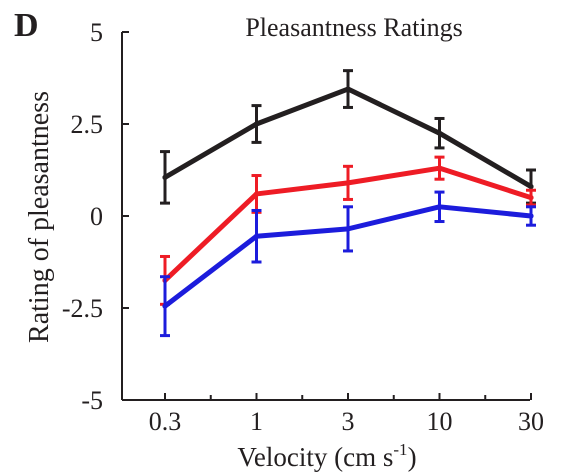 Image resolution: width=562 pixels, height=476 pixels. What do you see at coordinates (165, 421) in the screenshot?
I see `x-tick-label: 0.3` at bounding box center [165, 421].